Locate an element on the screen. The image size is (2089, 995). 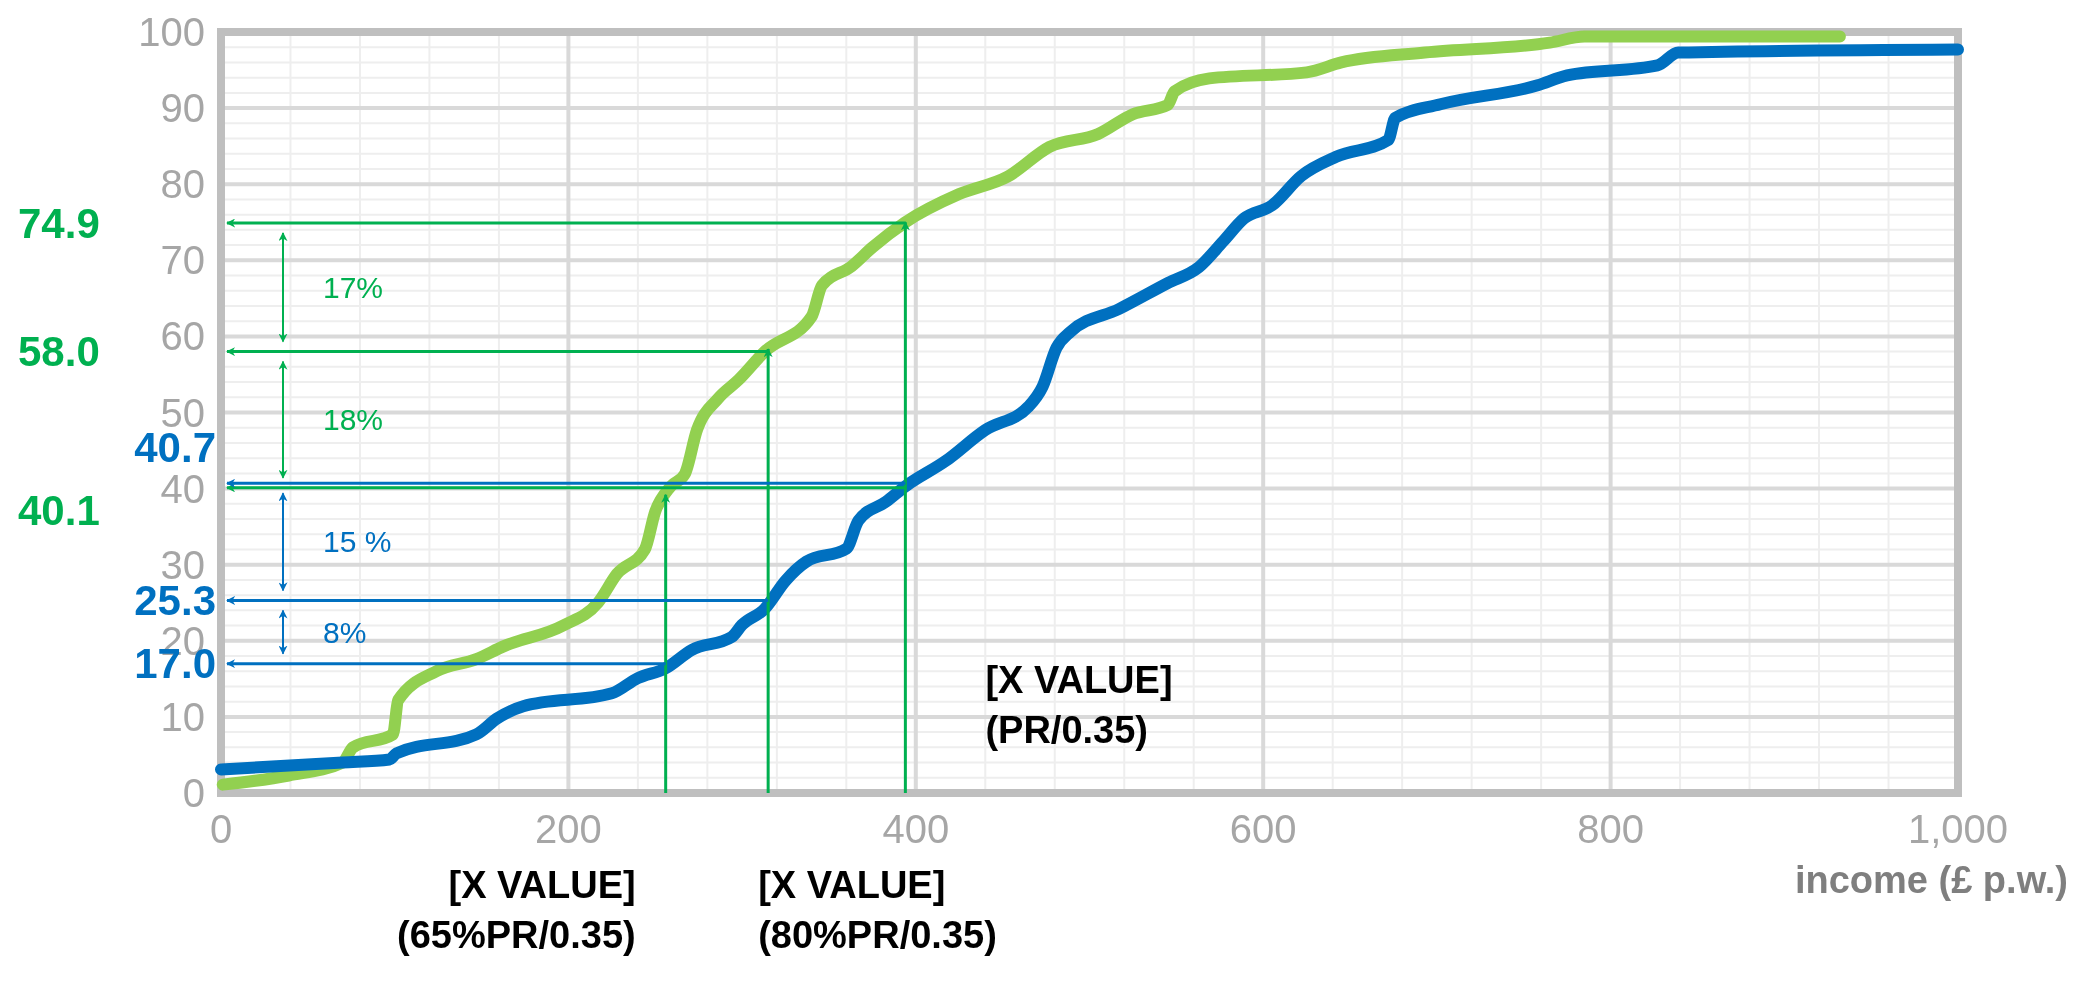
ref-line-label: 58.0 is located at coordinates (59, 352).